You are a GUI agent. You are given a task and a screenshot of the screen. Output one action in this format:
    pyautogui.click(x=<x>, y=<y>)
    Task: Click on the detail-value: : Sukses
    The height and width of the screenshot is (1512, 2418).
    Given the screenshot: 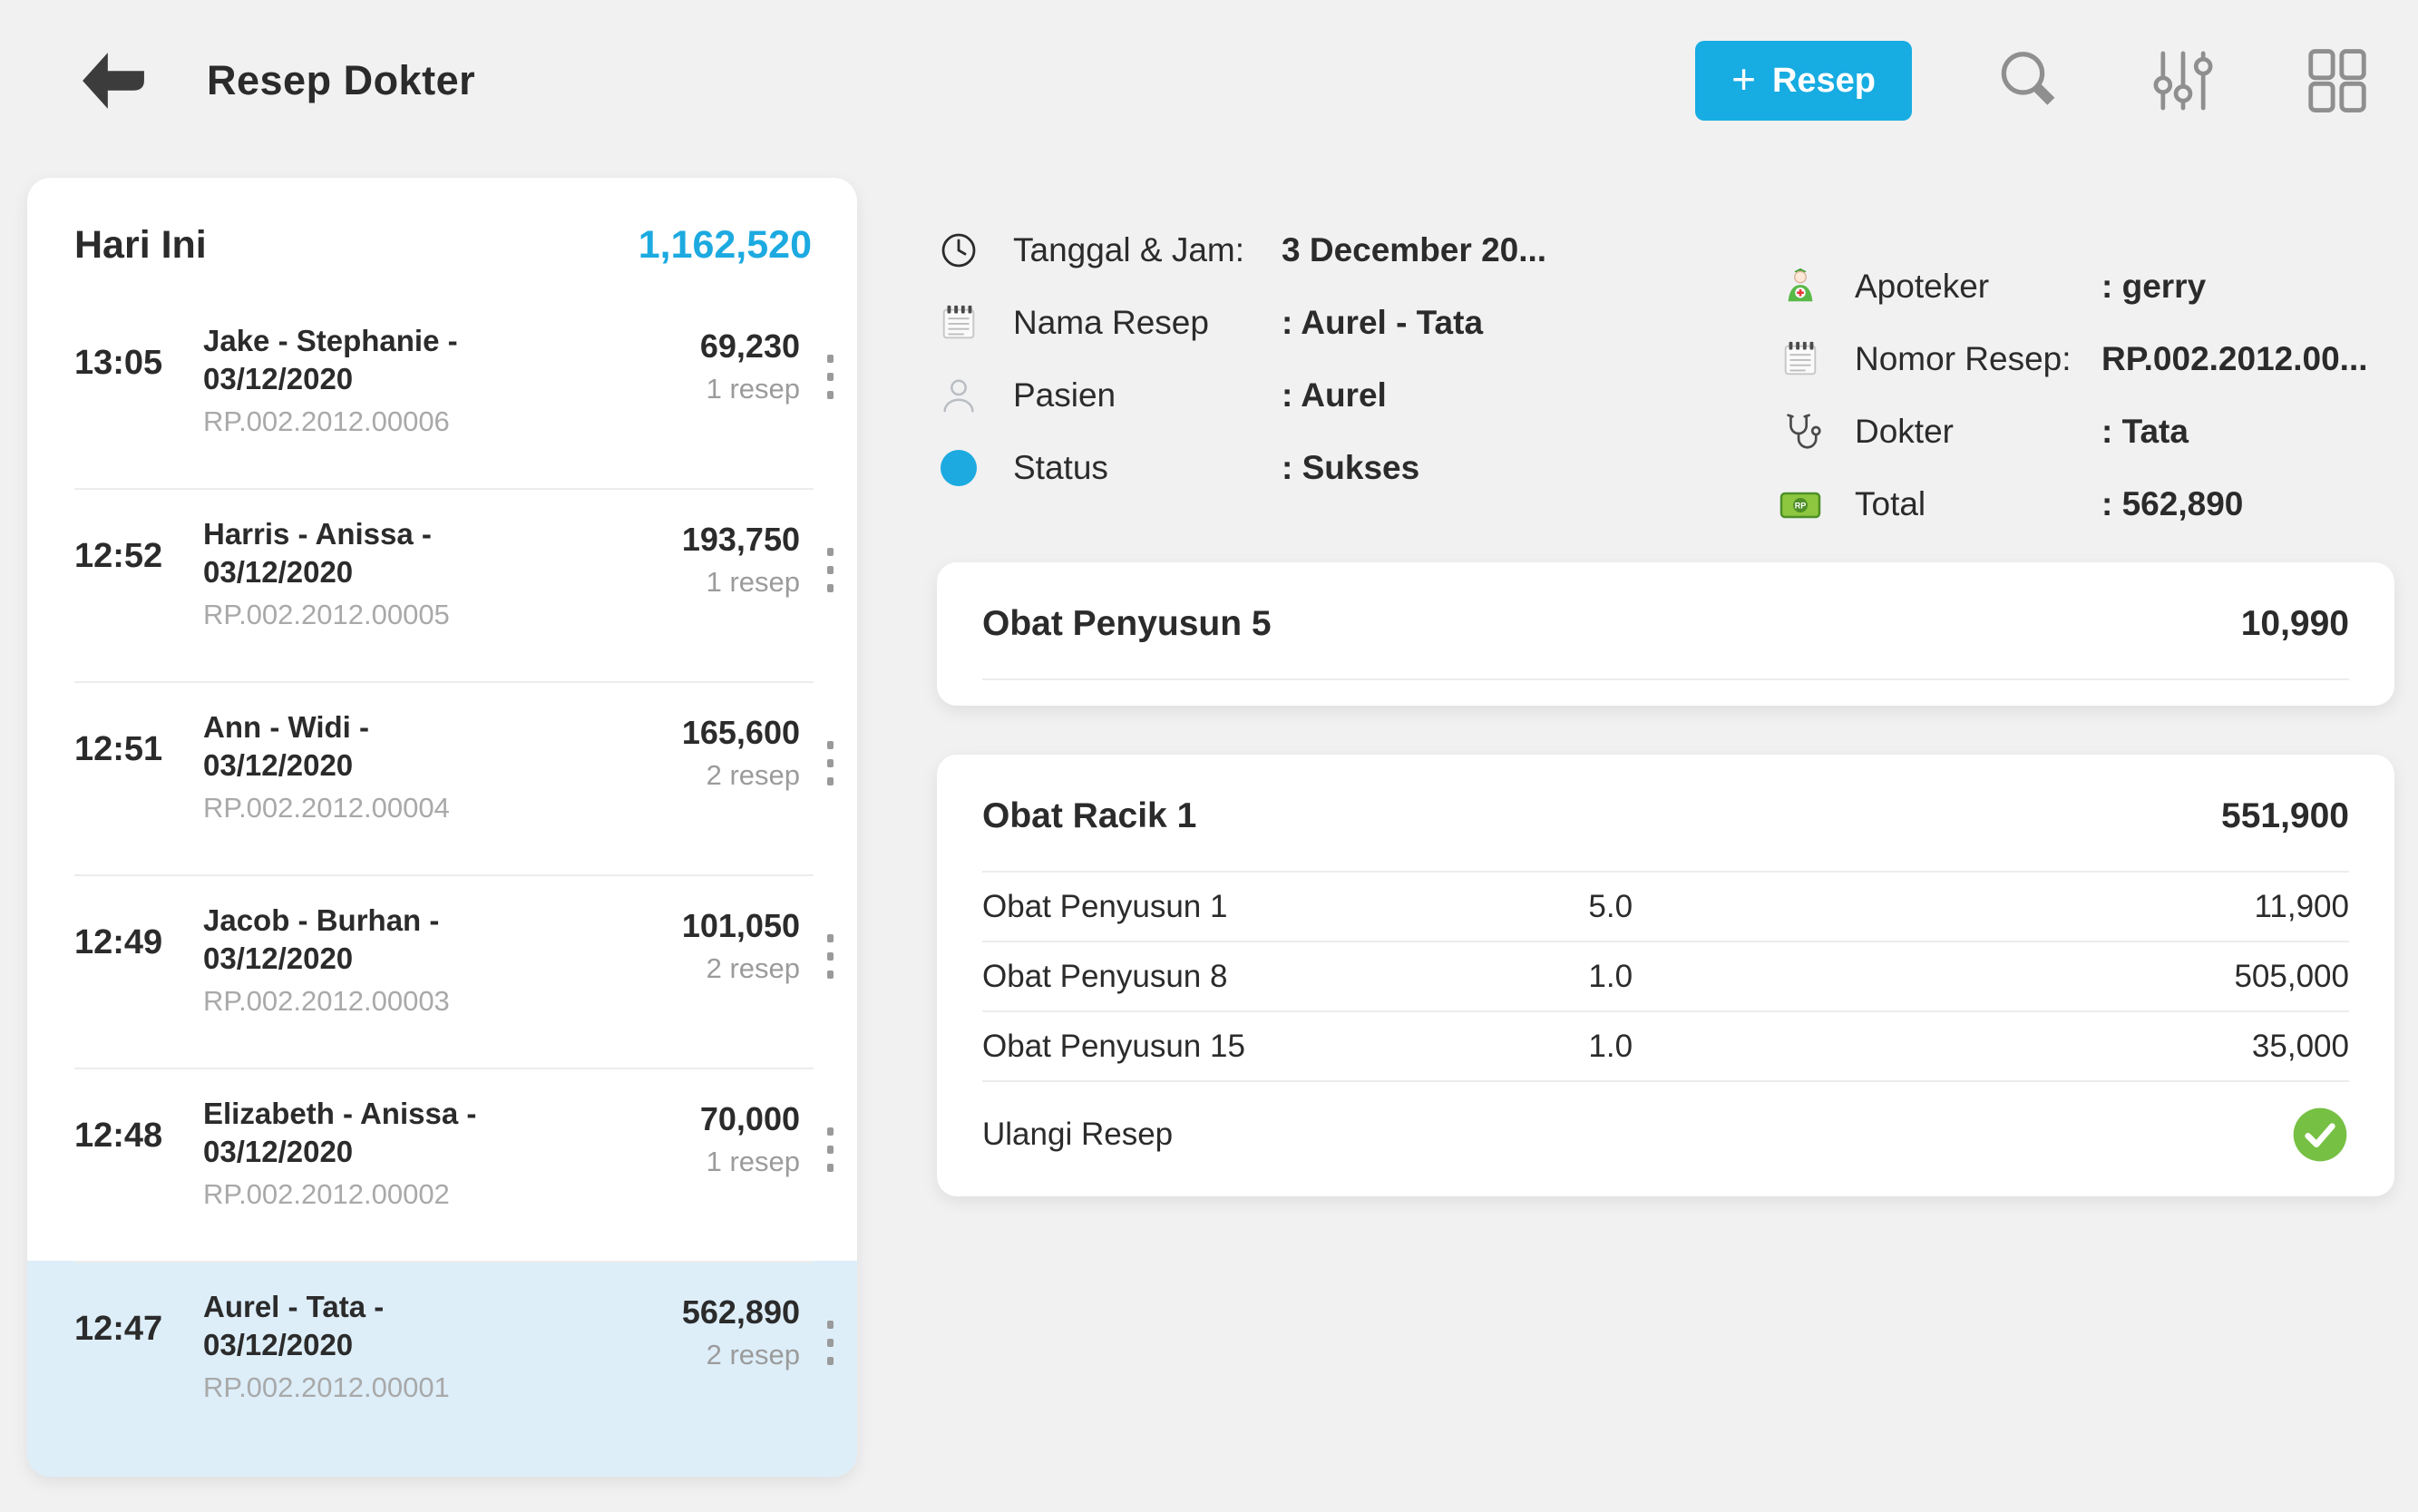 What is the action you would take?
    pyautogui.click(x=1351, y=467)
    